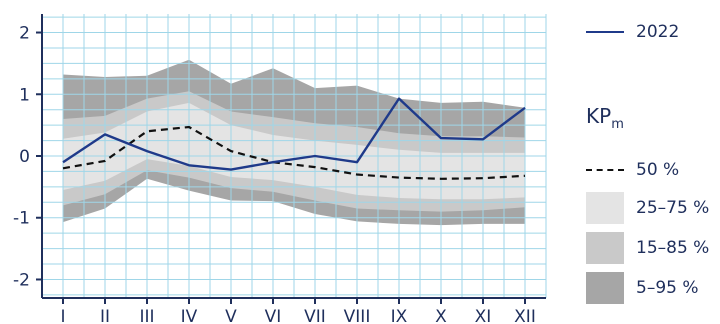  Describe the element at coordinates (605, 288) in the screenshot. I see `legend-swatch-outer` at that location.